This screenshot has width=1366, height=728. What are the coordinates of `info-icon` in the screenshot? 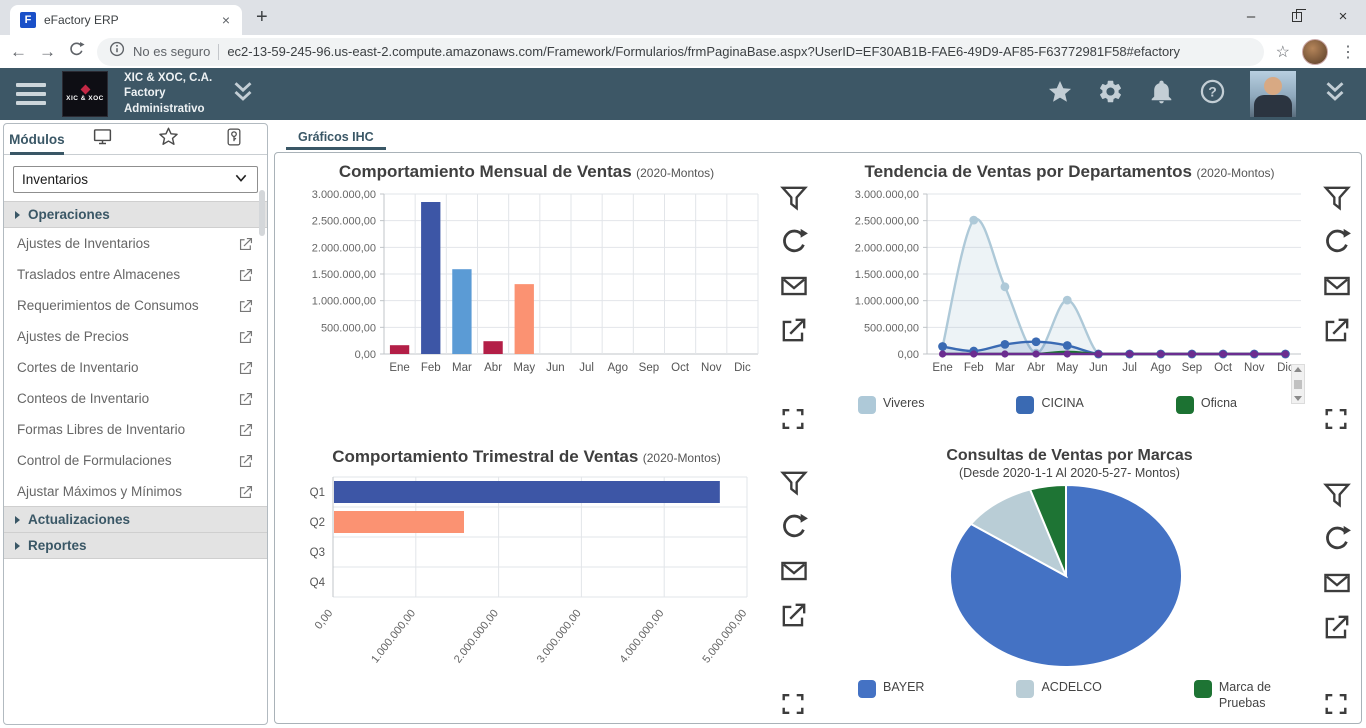 It's located at (117, 51).